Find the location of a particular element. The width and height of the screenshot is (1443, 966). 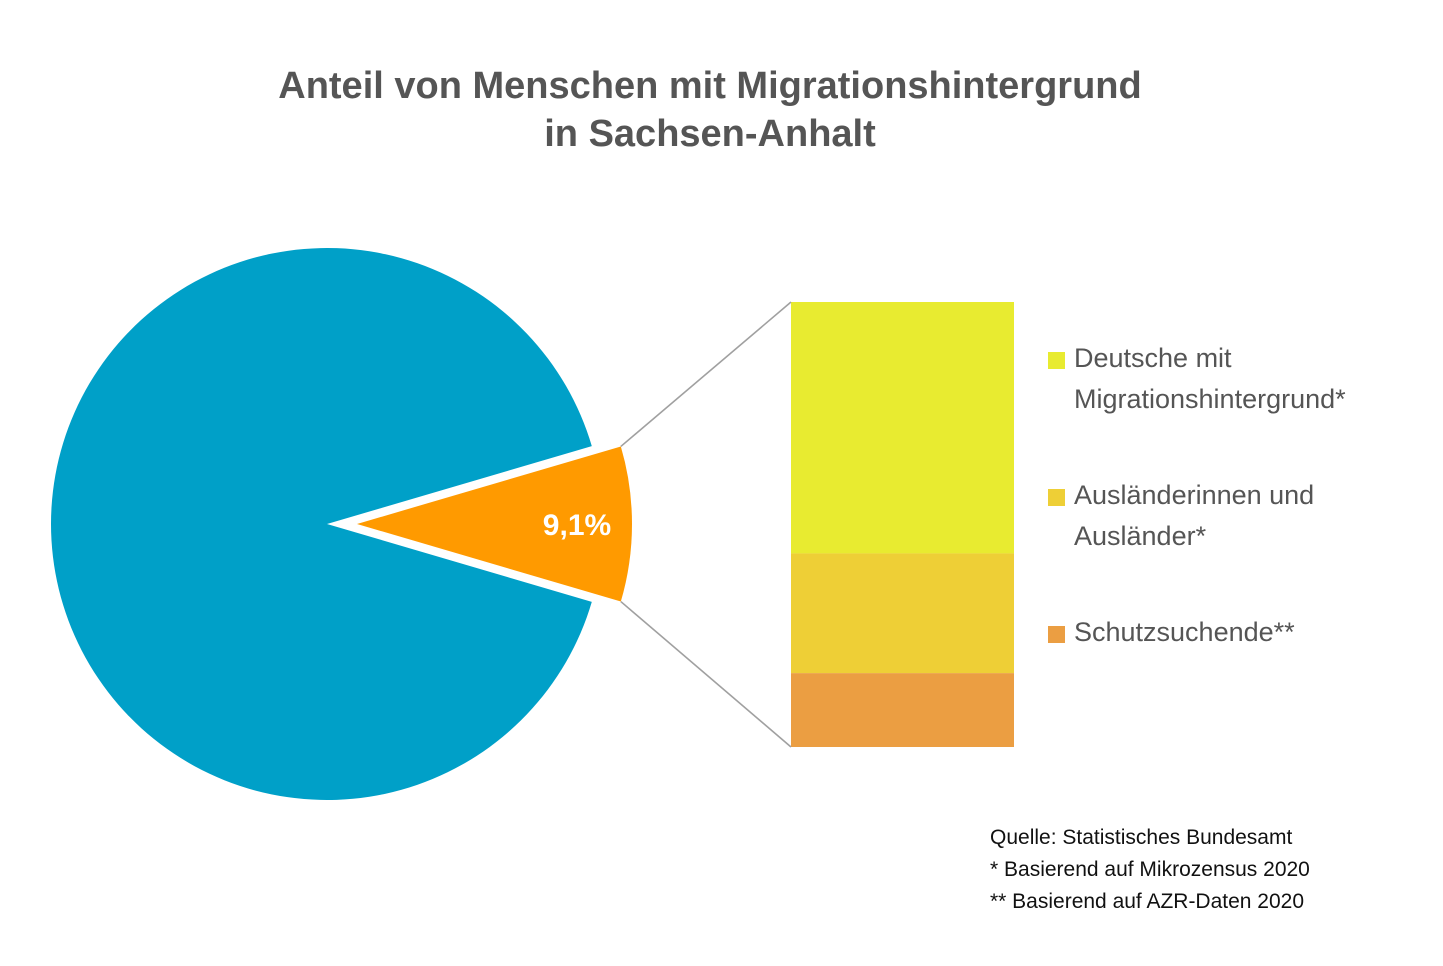

legend-label-schutzsuchende-line-1: Schutzsuchende** is located at coordinates (1184, 632).